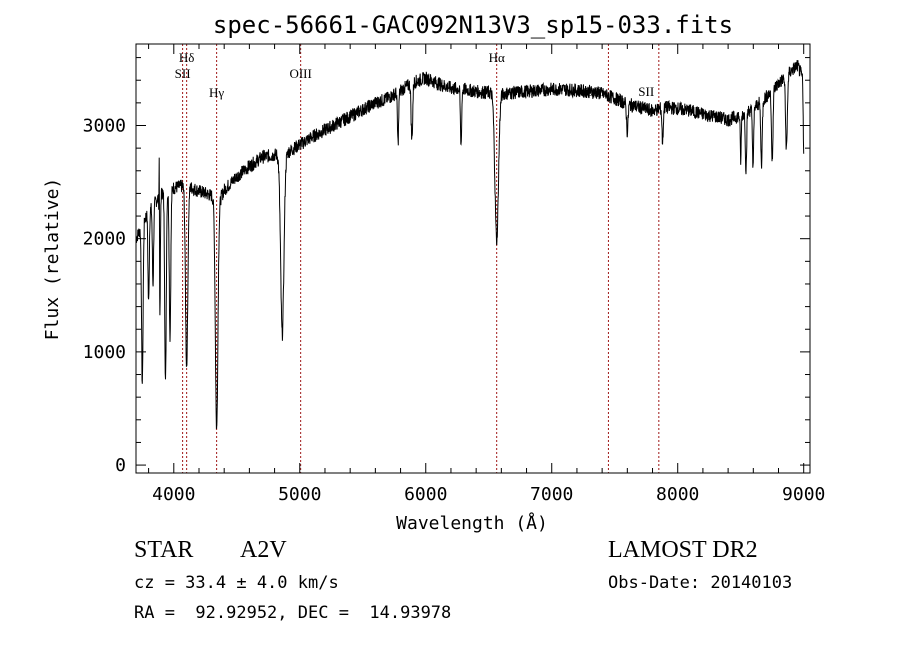  What do you see at coordinates (683, 550) in the screenshot?
I see `survey-label: LAMOST DR2` at bounding box center [683, 550].